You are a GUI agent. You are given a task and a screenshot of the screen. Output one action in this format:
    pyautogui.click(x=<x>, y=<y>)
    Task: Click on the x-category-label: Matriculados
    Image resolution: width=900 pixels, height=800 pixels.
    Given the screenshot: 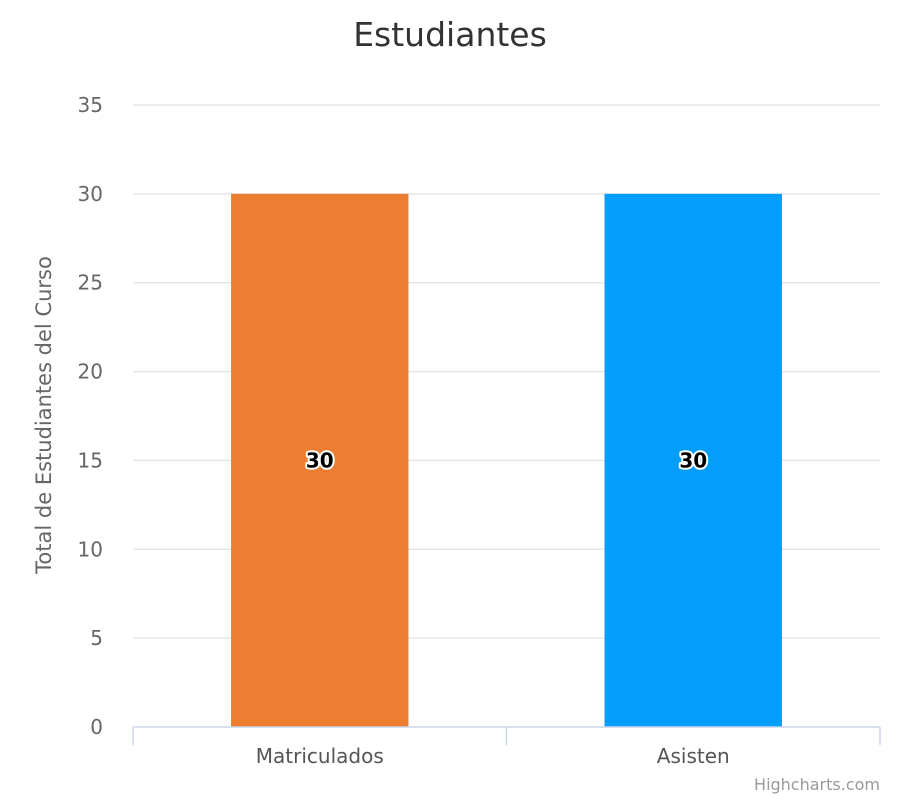 What is the action you would take?
    pyautogui.click(x=320, y=756)
    